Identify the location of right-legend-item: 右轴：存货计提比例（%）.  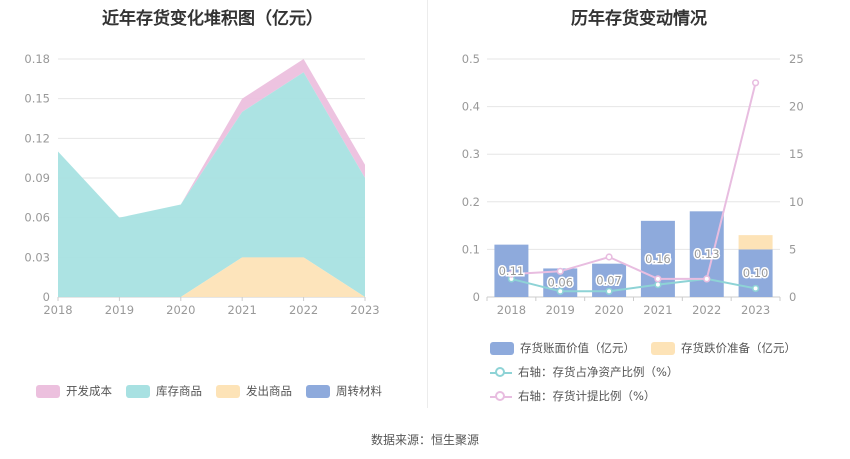
(572, 396).